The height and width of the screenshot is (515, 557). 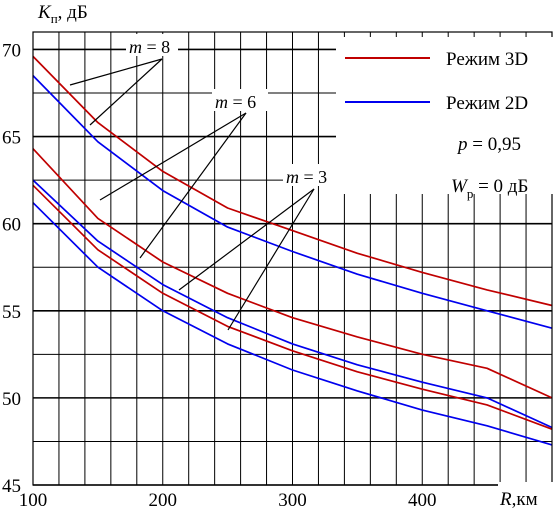 I want to click on legend: Режим 3D Режим 2D p = 0,95 Wр = 0 дБ, so click(x=446, y=119).